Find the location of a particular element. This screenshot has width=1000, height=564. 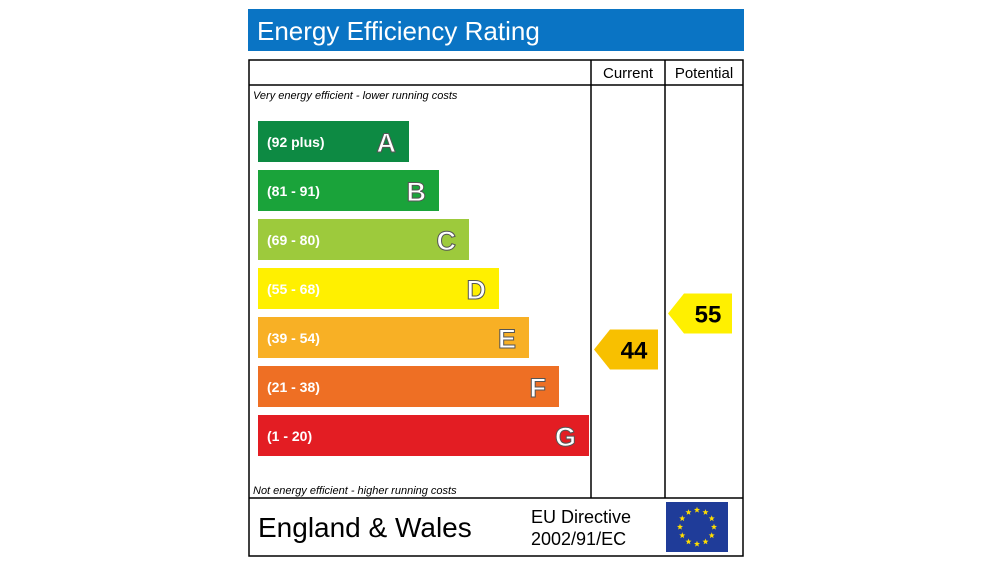

rating-potential: 55 is located at coordinates (700, 313).